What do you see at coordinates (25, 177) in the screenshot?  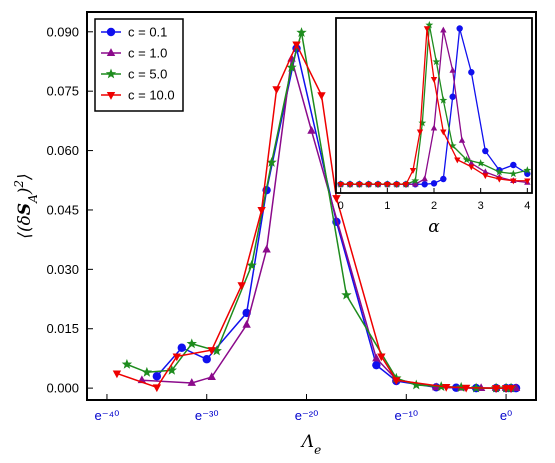 I see `y-axis-label-end: ⟩` at bounding box center [25, 177].